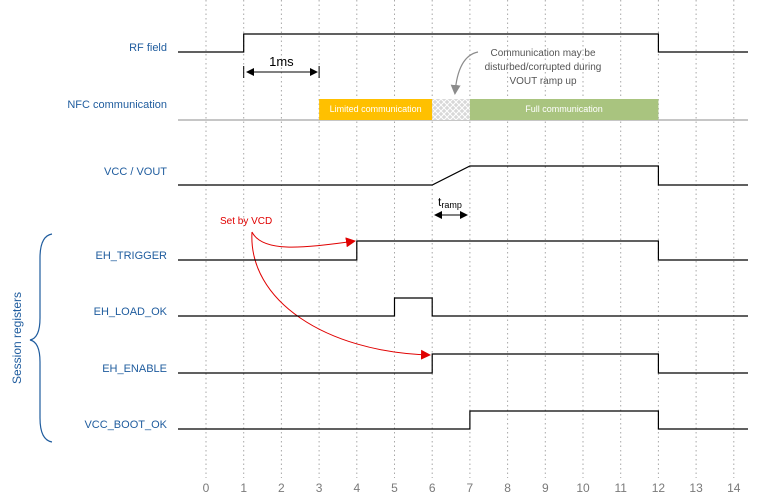 The image size is (762, 504). What do you see at coordinates (131, 312) in the screenshot?
I see `signal-label-eh-load-ok: EH_LOAD_OK` at bounding box center [131, 312].